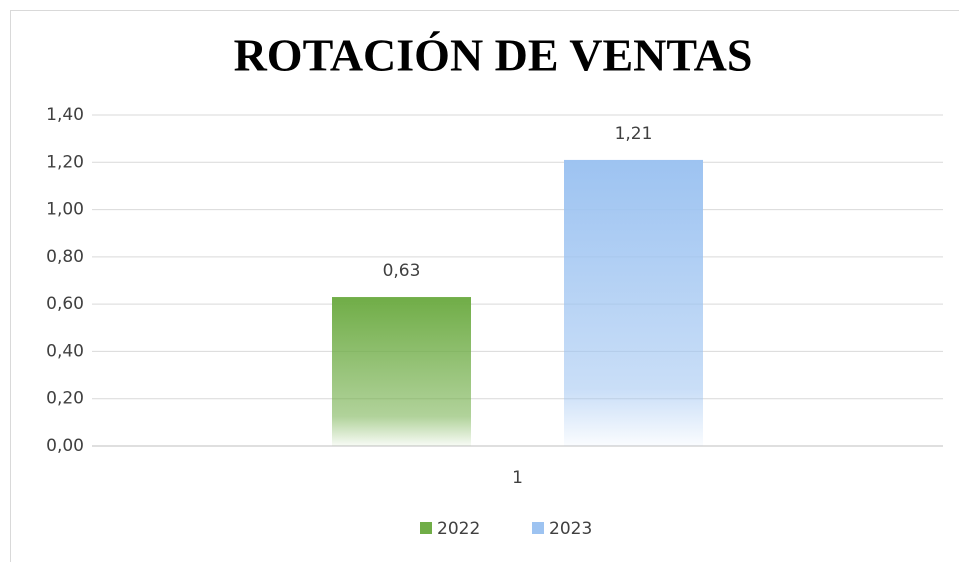  I want to click on x-tick-label: 1, so click(517, 478).